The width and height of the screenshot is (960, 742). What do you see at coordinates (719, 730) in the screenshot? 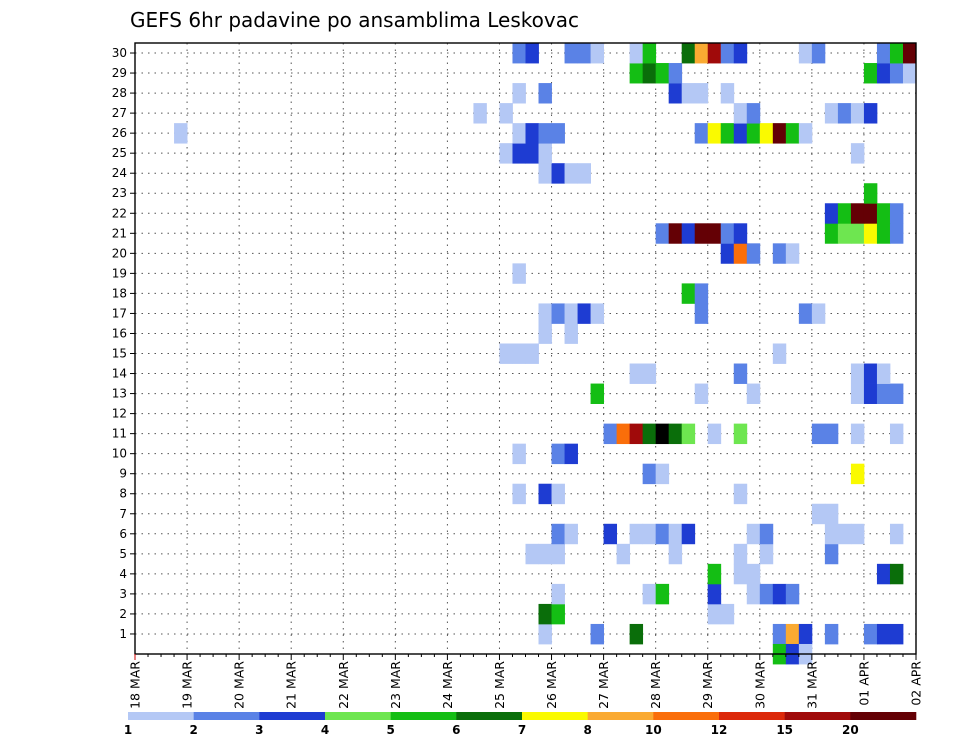
I see `legend-label: 12` at bounding box center [719, 730].